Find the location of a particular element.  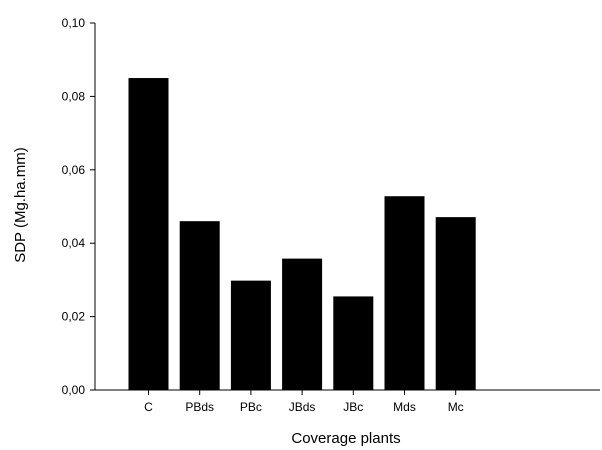

bar-pbc is located at coordinates (250, 335).